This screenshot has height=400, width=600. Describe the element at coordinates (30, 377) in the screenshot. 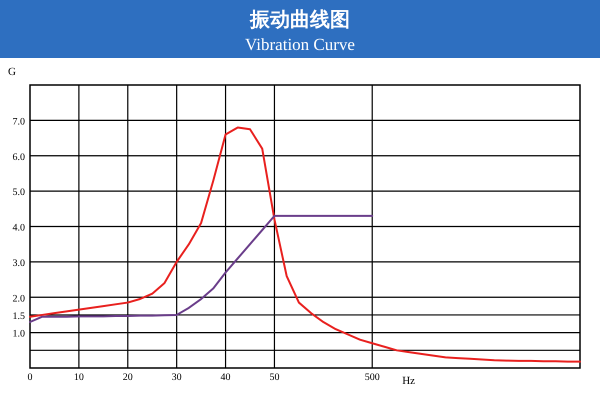

I see `x-tick-label: 0` at that location.